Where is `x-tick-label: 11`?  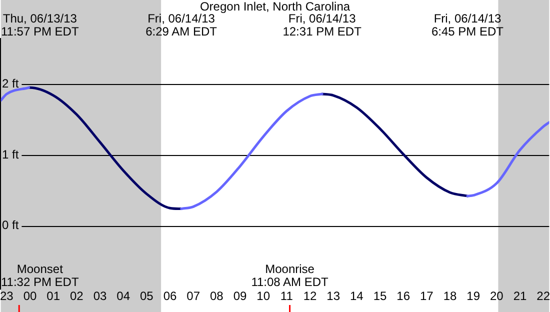 x-tick-label: 11 is located at coordinates (287, 296).